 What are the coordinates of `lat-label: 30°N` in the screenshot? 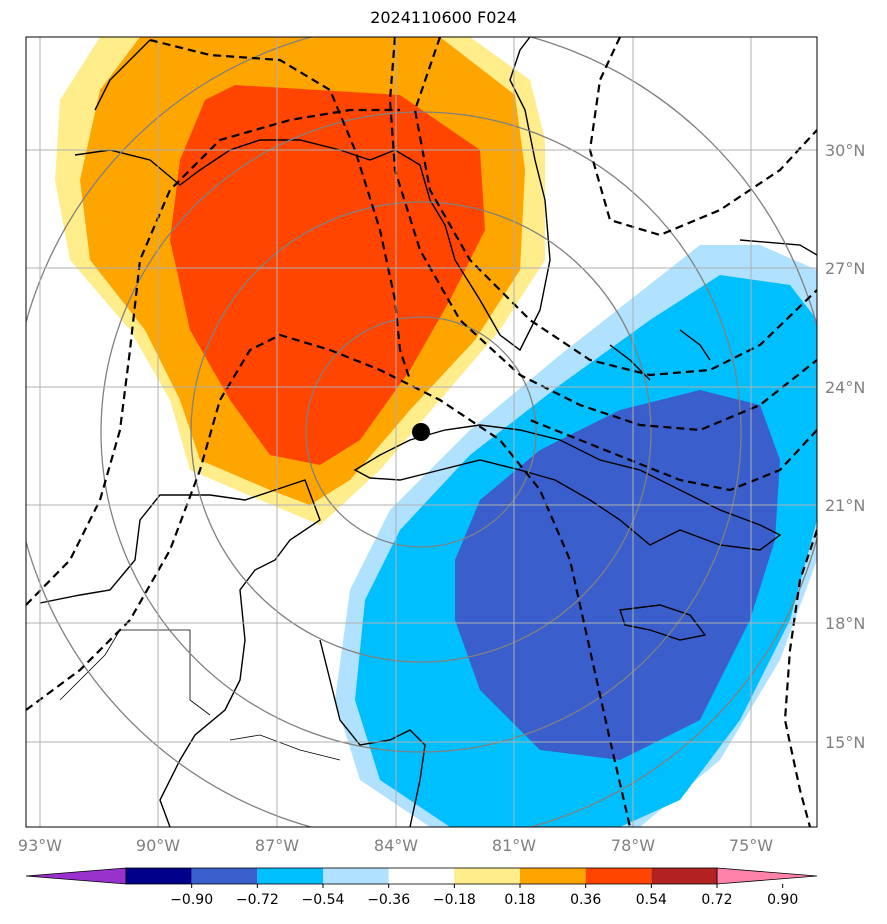 It's located at (845, 150).